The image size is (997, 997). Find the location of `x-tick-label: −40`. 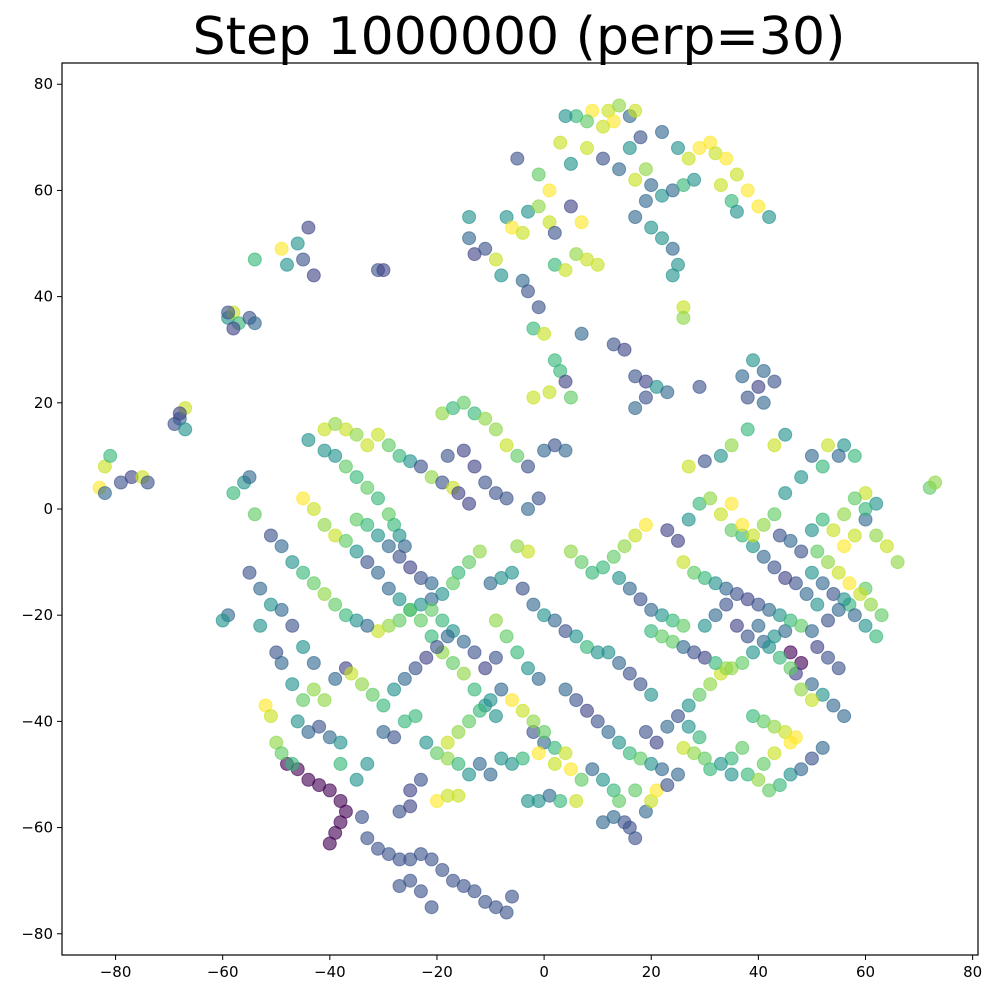

x-tick-label: −40 is located at coordinates (330, 972).